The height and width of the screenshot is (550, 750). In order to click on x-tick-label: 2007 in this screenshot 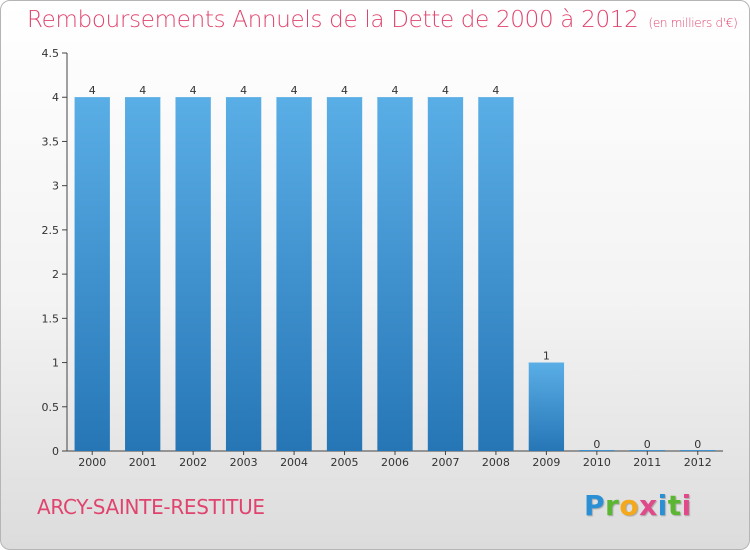, I will do `click(445, 462)`.